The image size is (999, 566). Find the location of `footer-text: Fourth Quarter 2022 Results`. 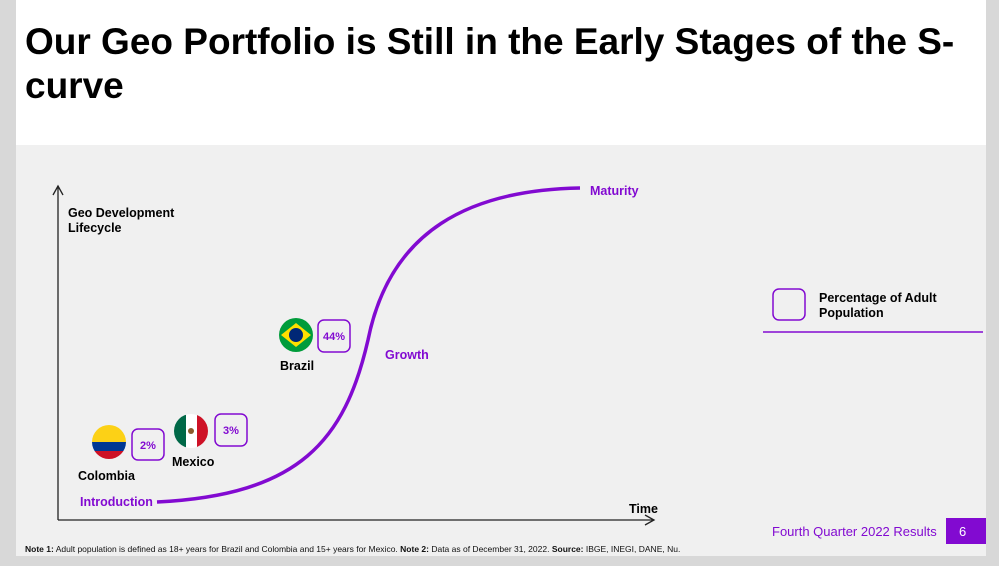

footer-text: Fourth Quarter 2022 Results is located at coordinates (854, 531).